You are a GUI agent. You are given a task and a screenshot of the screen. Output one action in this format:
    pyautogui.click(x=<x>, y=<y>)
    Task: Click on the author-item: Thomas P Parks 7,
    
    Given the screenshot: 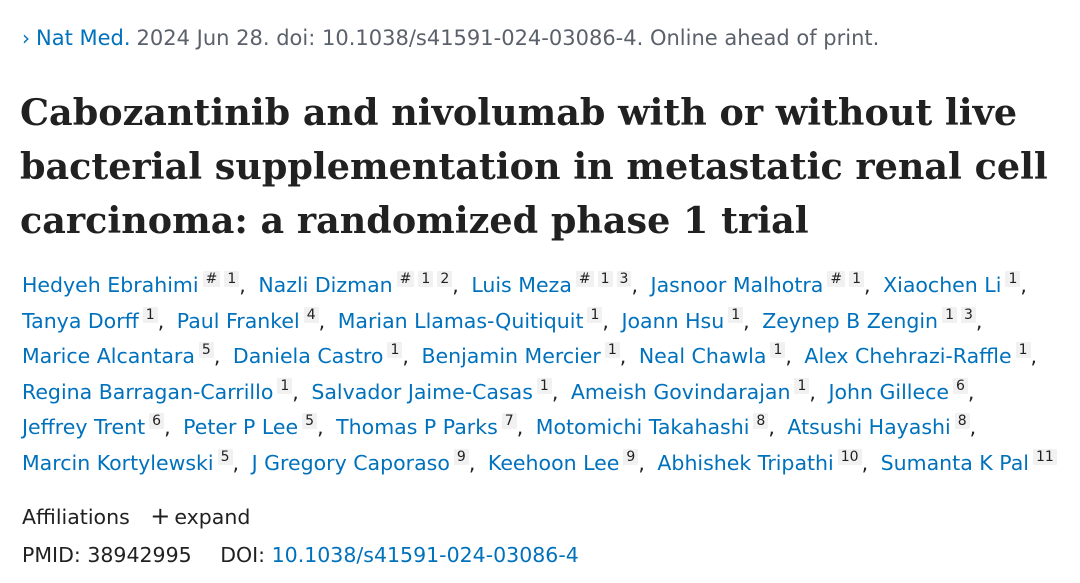 What is the action you would take?
    pyautogui.click(x=432, y=426)
    